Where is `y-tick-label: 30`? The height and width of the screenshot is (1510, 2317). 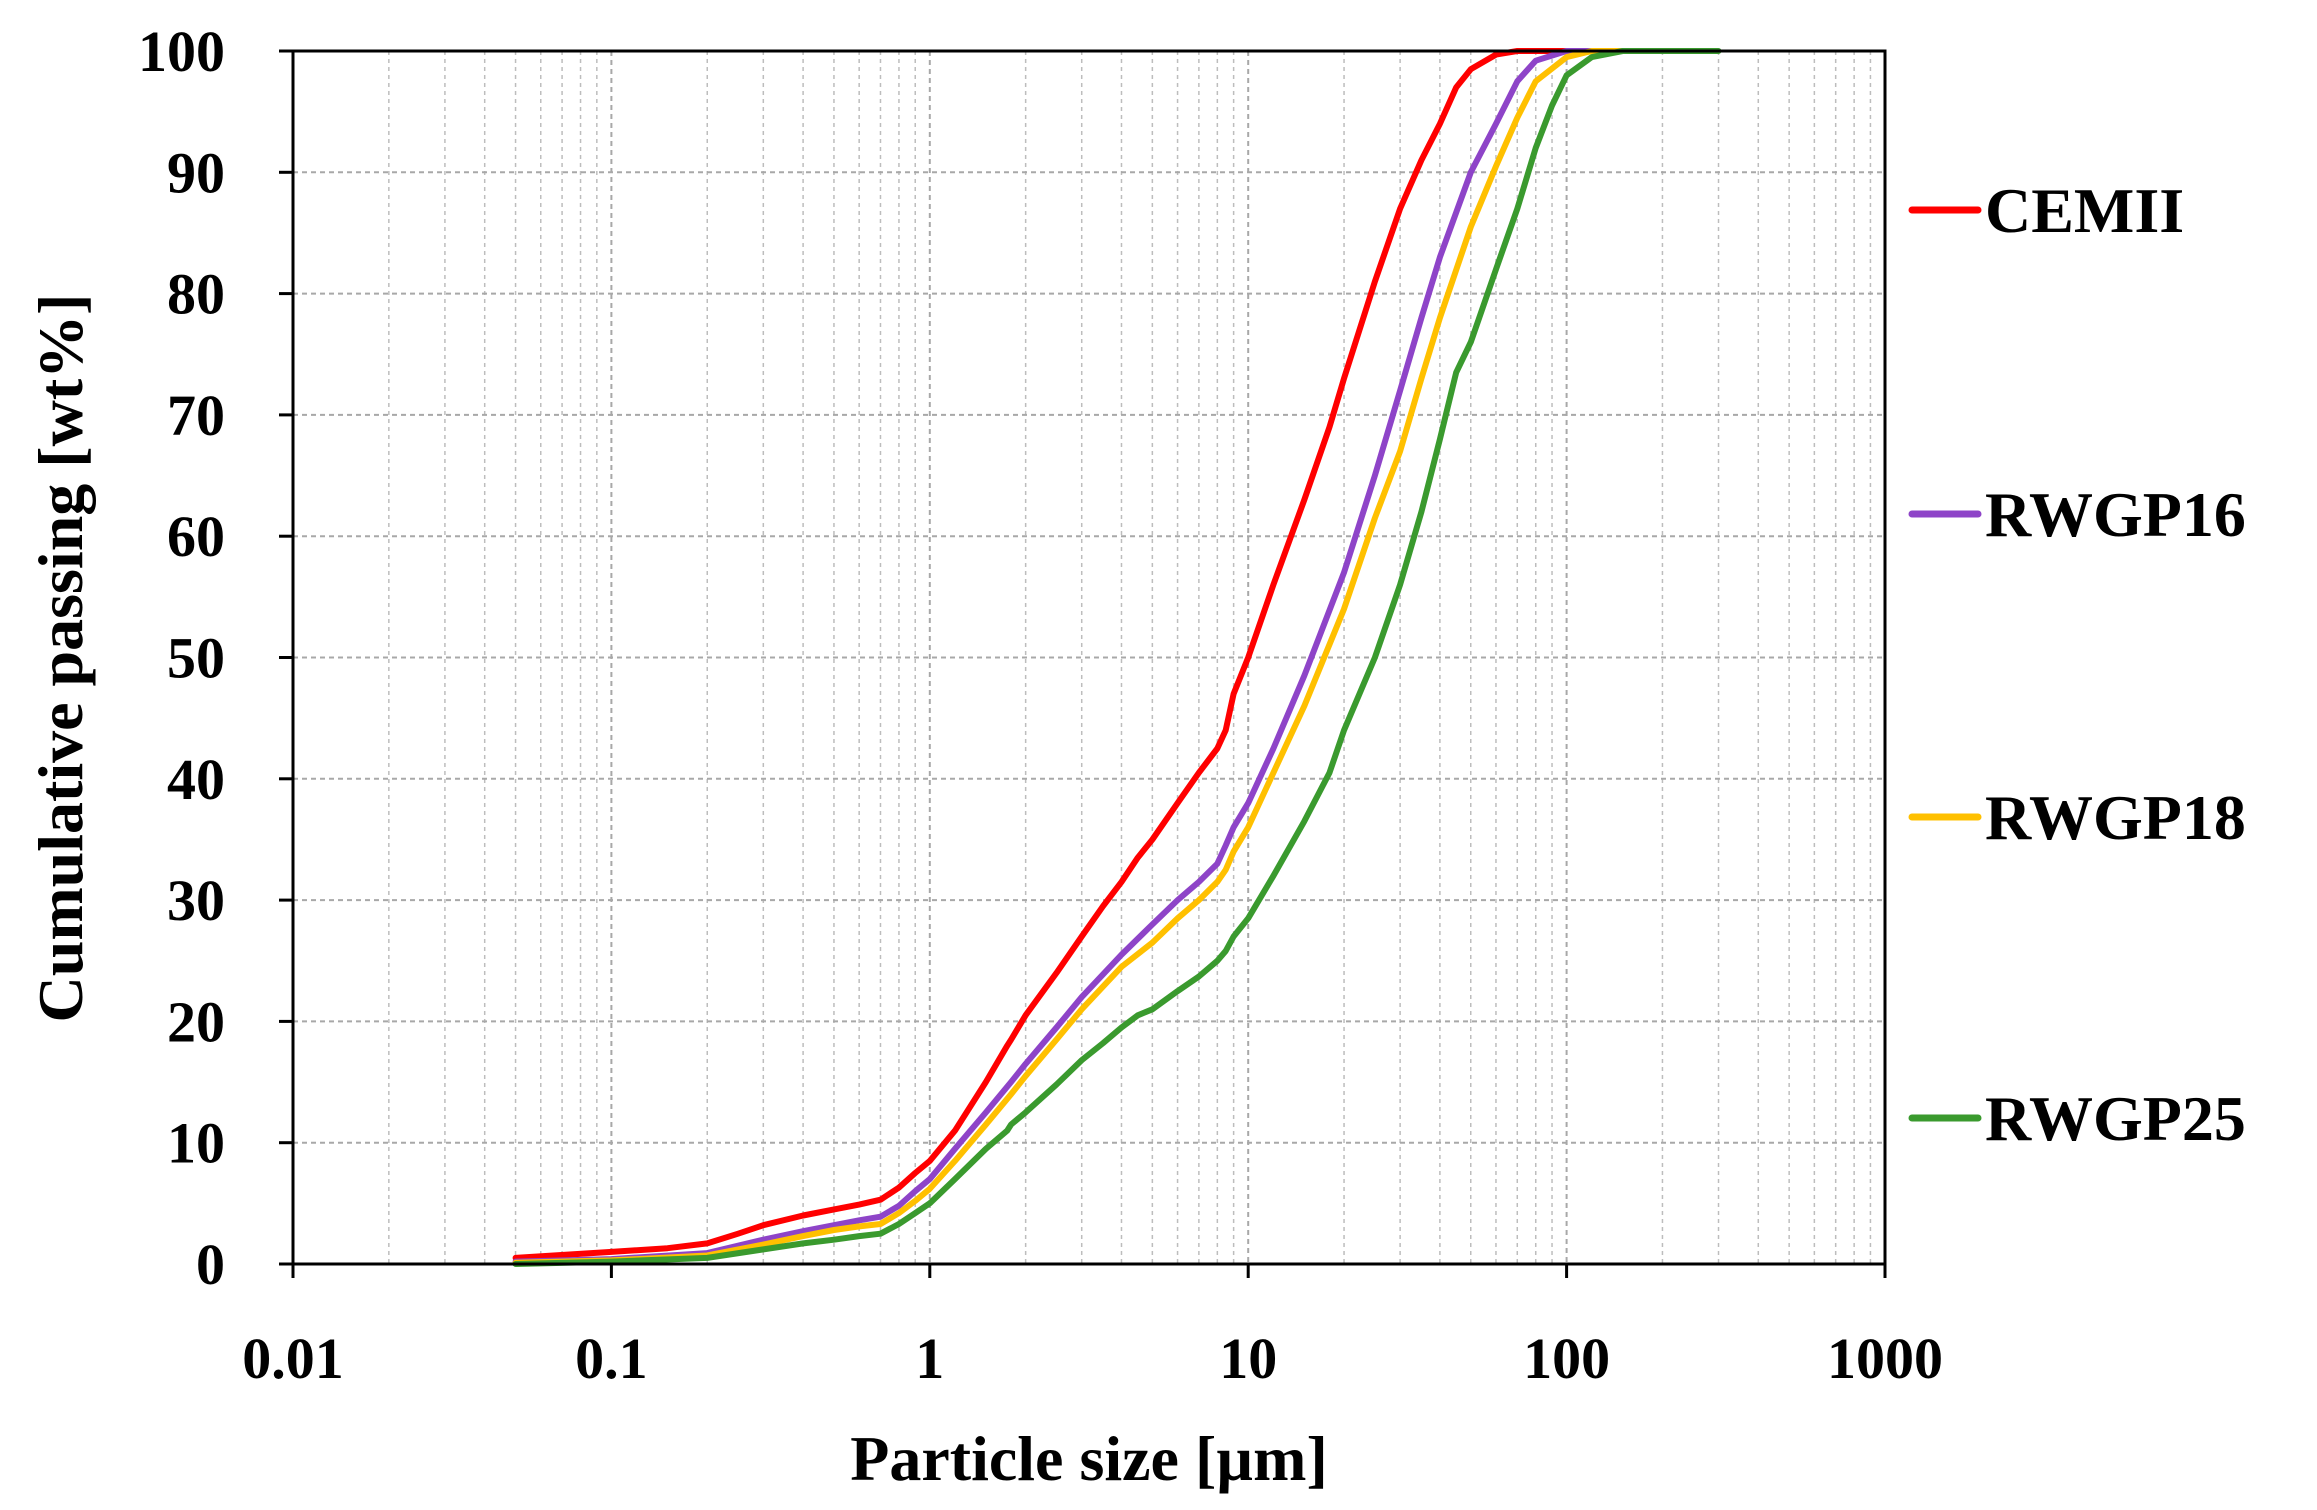 y-tick-label: 30 is located at coordinates (196, 900).